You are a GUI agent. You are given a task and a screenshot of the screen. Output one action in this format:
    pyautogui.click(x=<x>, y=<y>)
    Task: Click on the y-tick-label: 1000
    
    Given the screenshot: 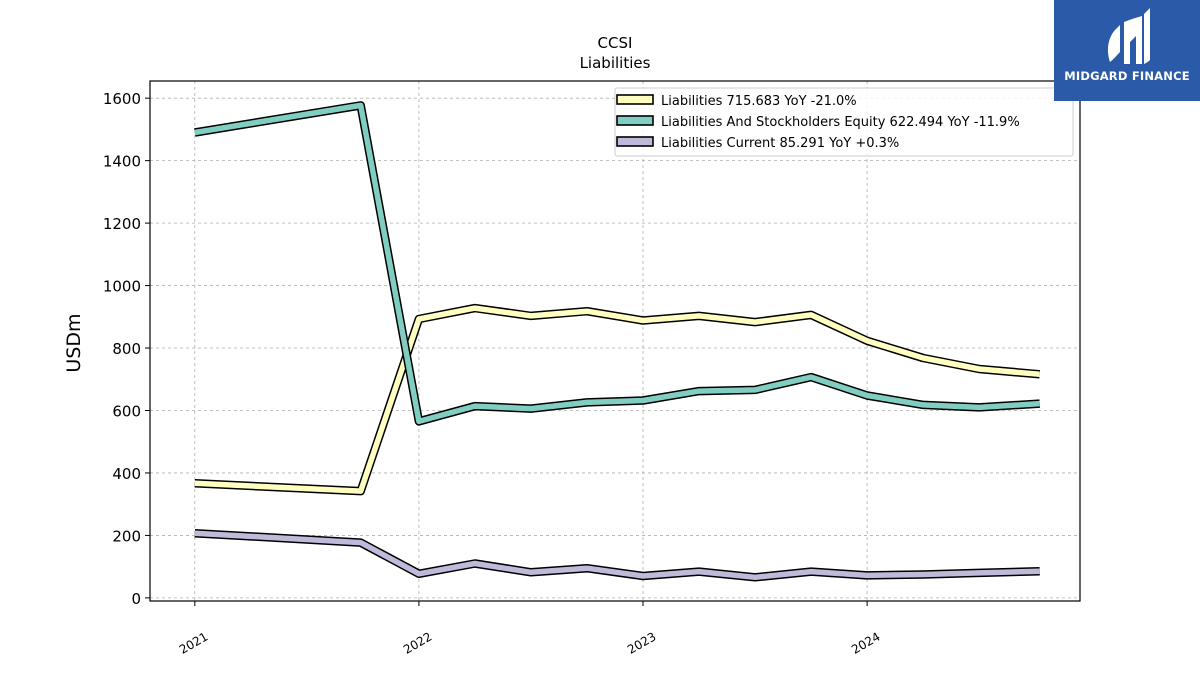 What is the action you would take?
    pyautogui.click(x=122, y=287)
    